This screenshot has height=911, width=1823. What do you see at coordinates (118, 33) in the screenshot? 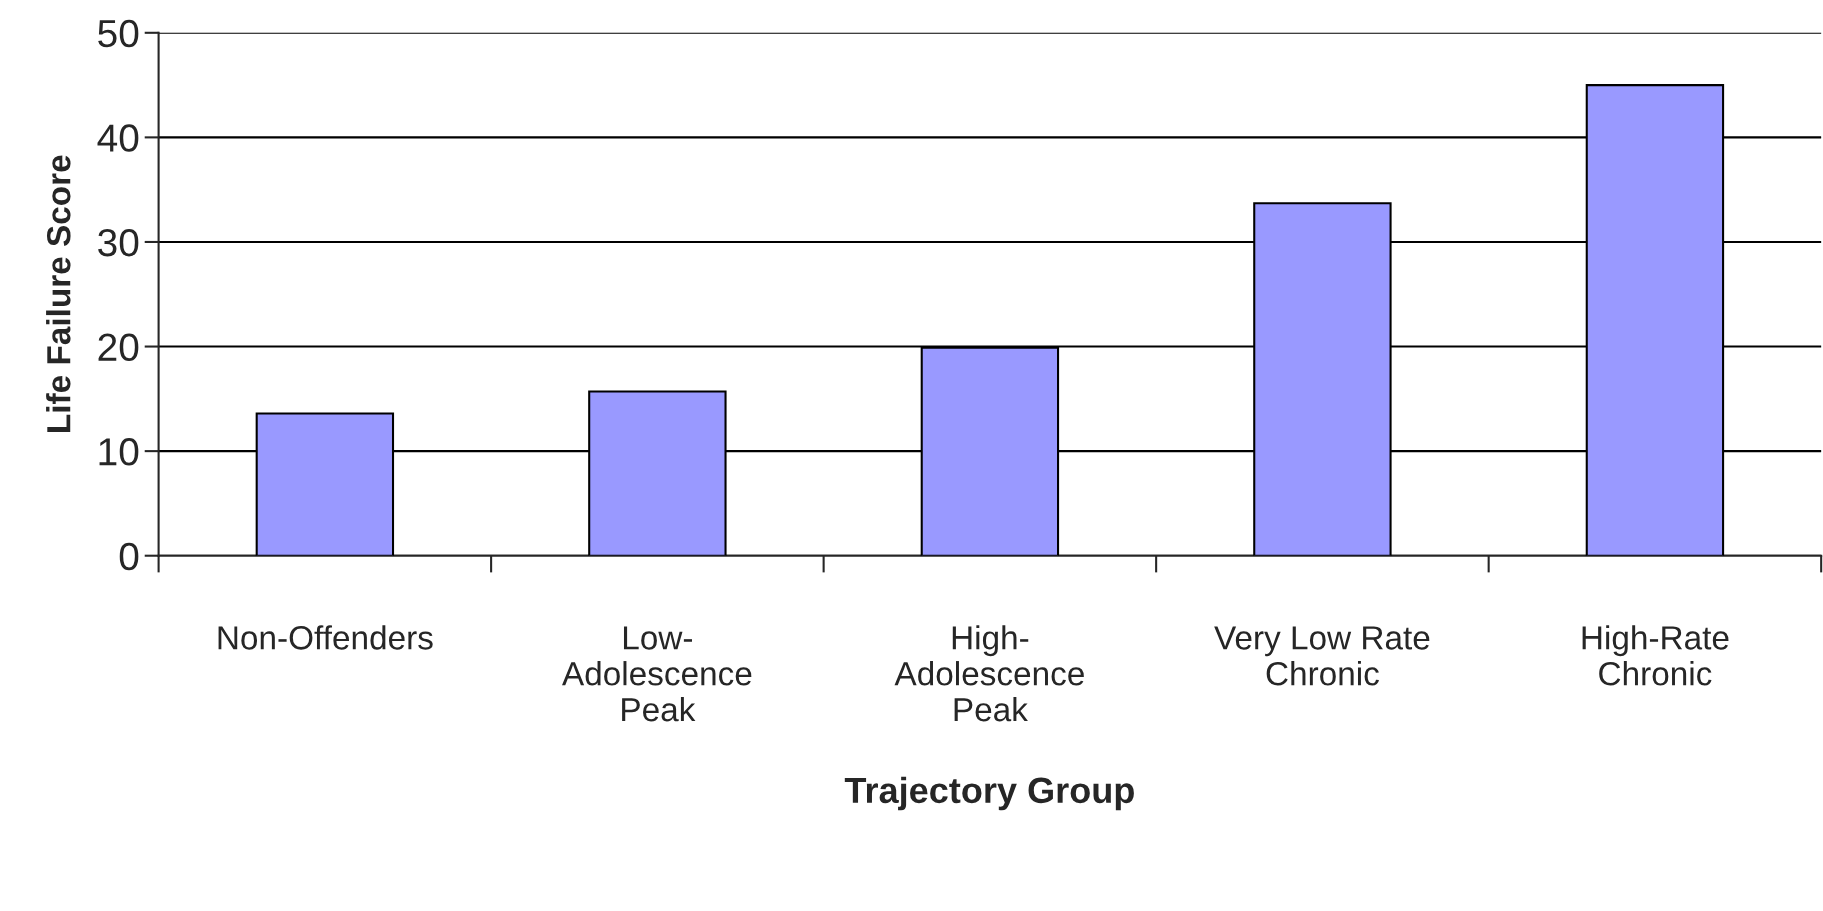
I see `y-tick-label: 50` at bounding box center [118, 33].